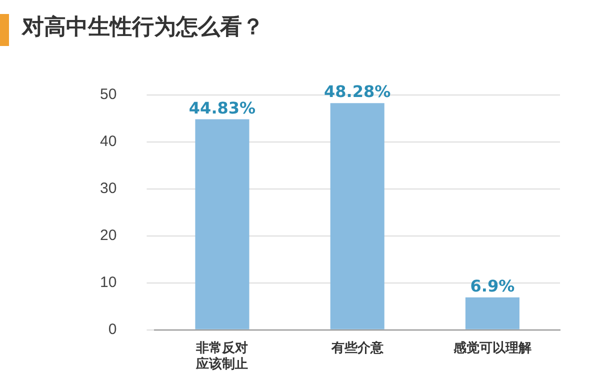 The height and width of the screenshot is (385, 600). What do you see at coordinates (221, 355) in the screenshot?
I see `x-tick-label: 非常反对应该制止` at bounding box center [221, 355].